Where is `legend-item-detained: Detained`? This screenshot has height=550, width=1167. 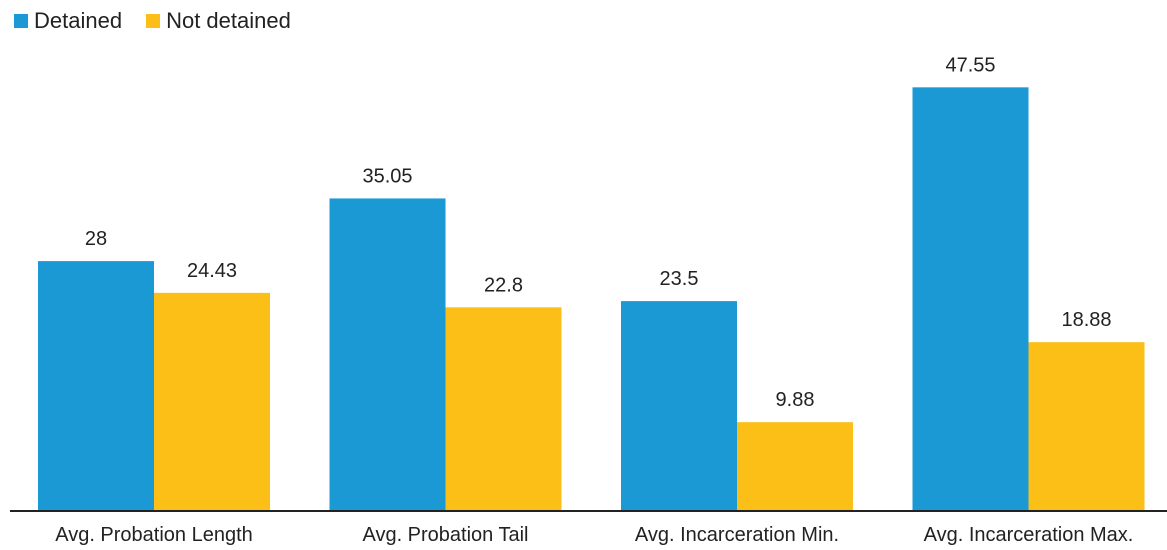 legend-item-detained: Detained is located at coordinates (68, 21).